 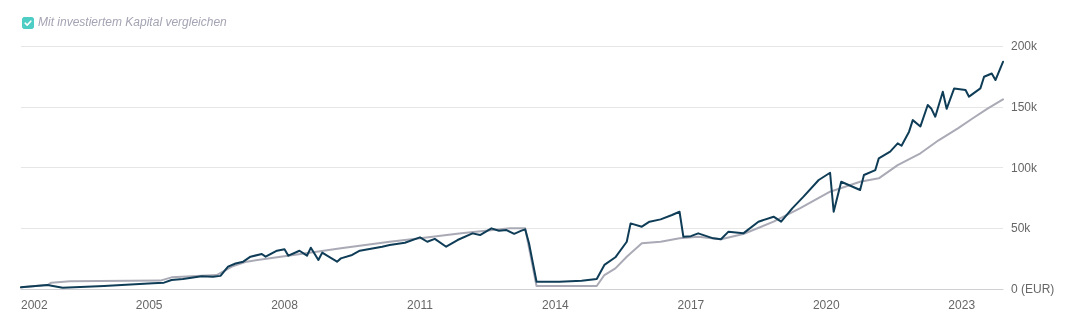 I want to click on x-tick-label: 2008, so click(x=285, y=305).